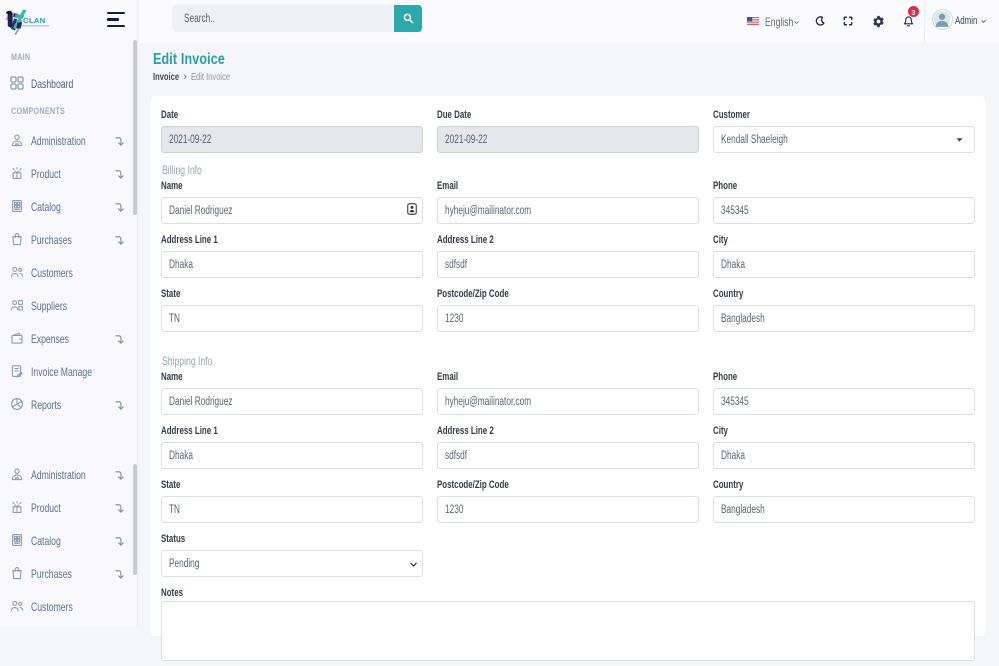 The image size is (999, 666). I want to click on svg-text: CLAN, so click(34, 20).